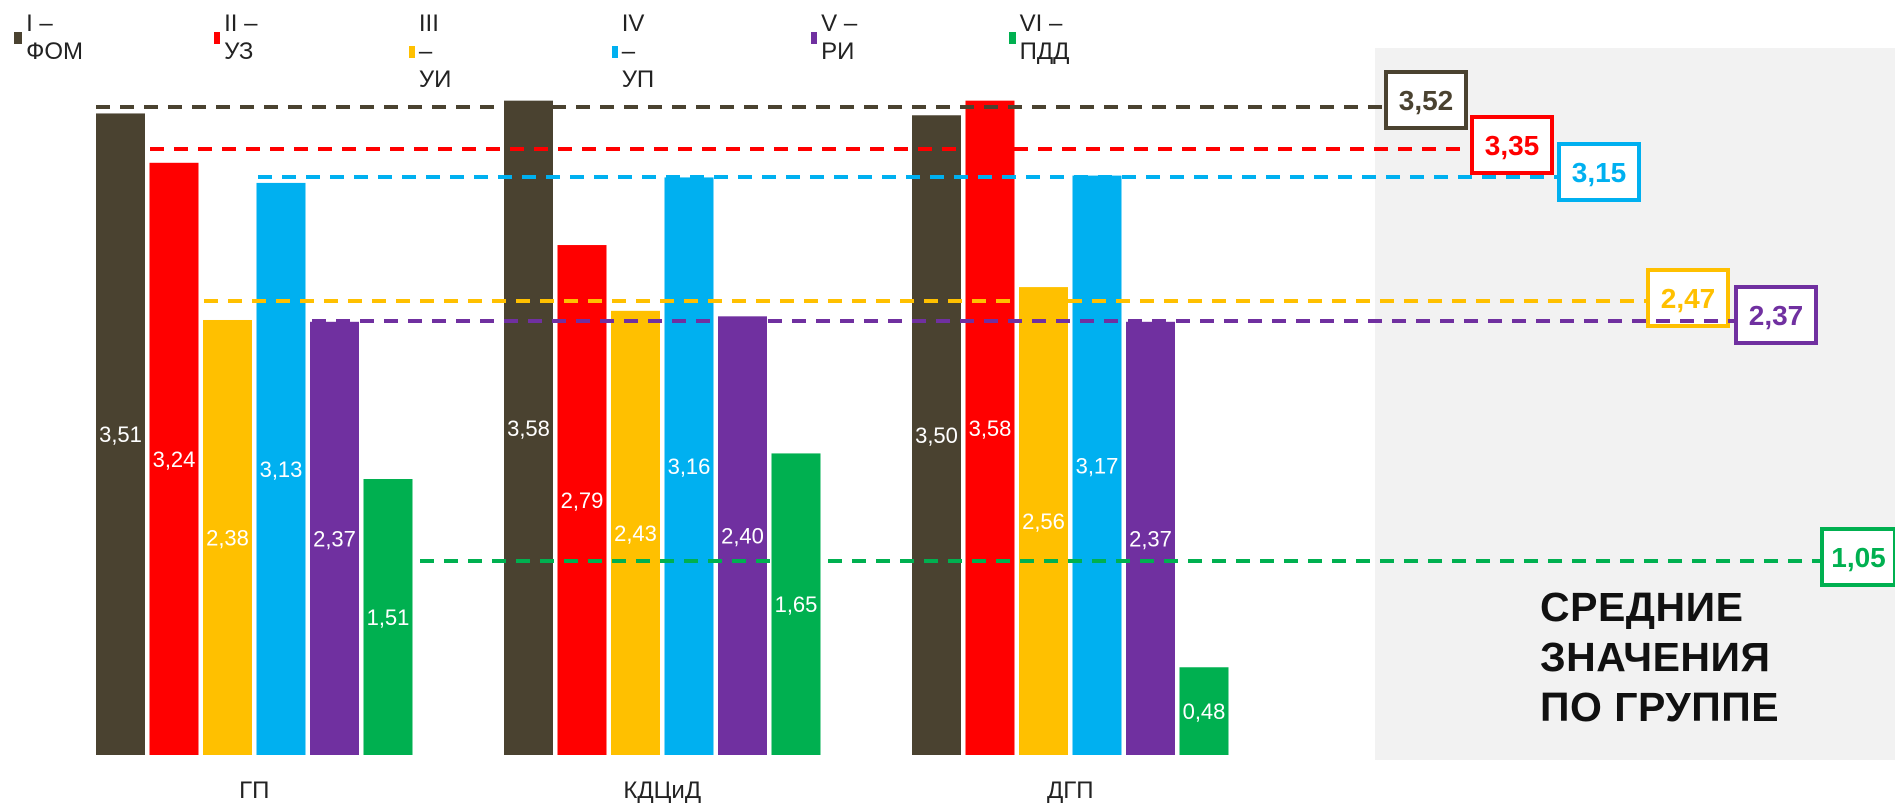 The width and height of the screenshot is (1895, 803). I want to click on legend-label: I – ФОМ, so click(54, 37).